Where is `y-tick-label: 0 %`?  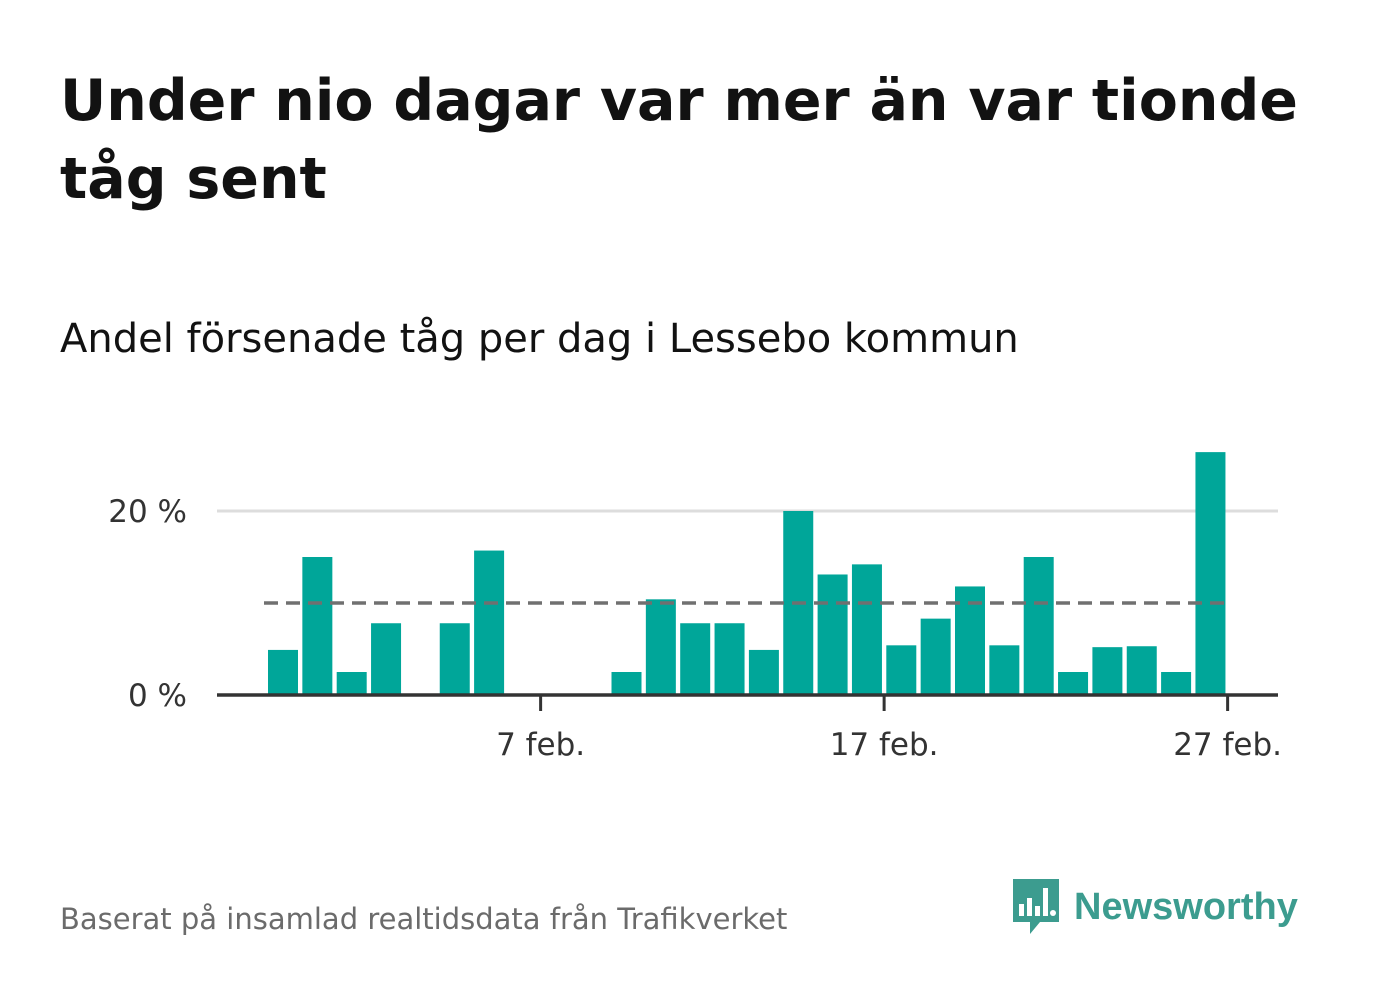
y-tick-label: 0 % is located at coordinates (157, 696).